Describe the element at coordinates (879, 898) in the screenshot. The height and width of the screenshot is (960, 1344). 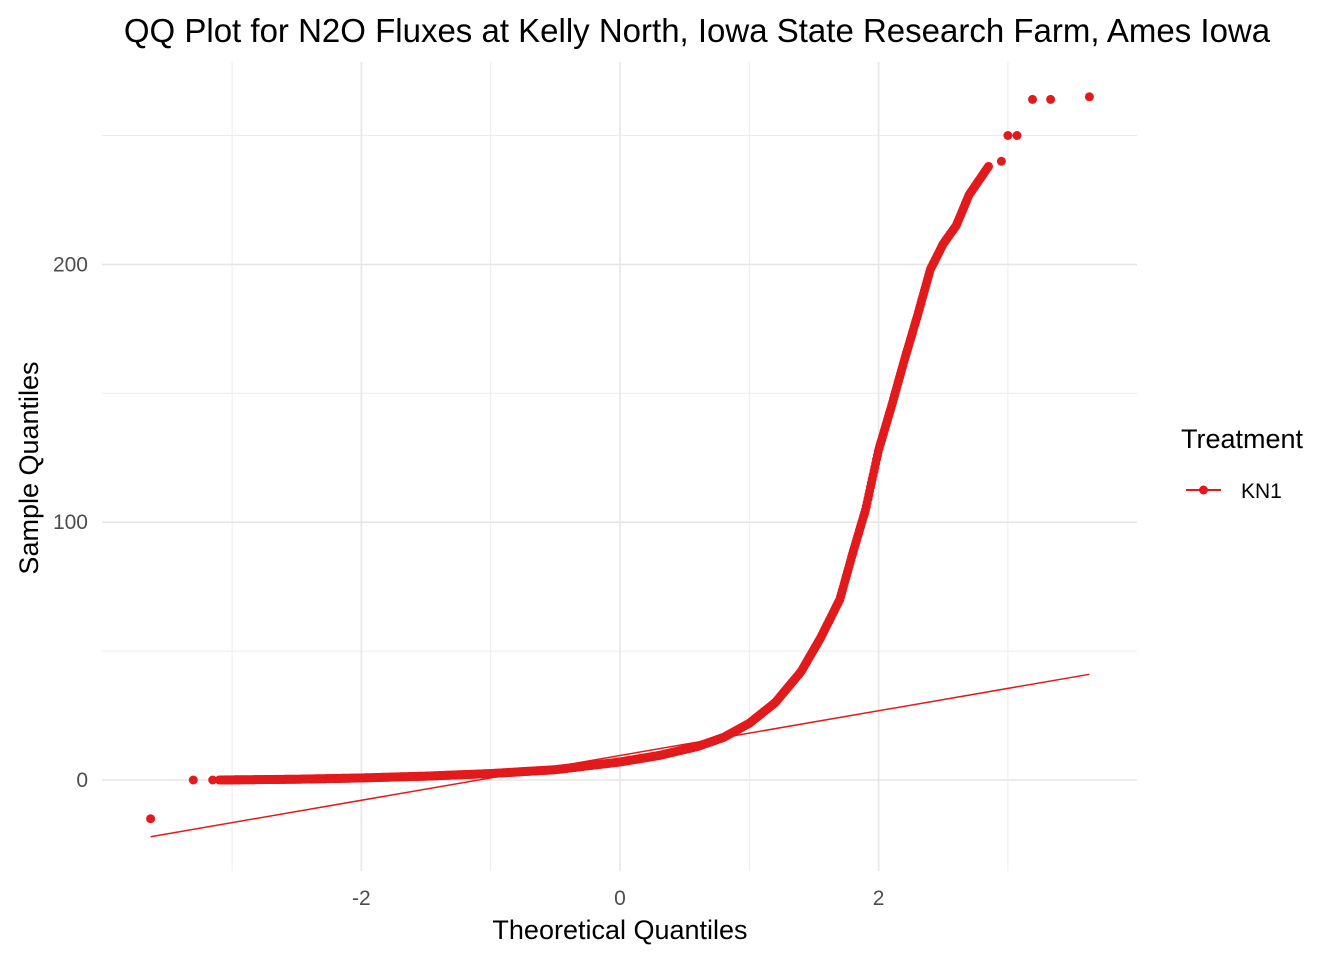
I see `x-tick-label: 2` at that location.